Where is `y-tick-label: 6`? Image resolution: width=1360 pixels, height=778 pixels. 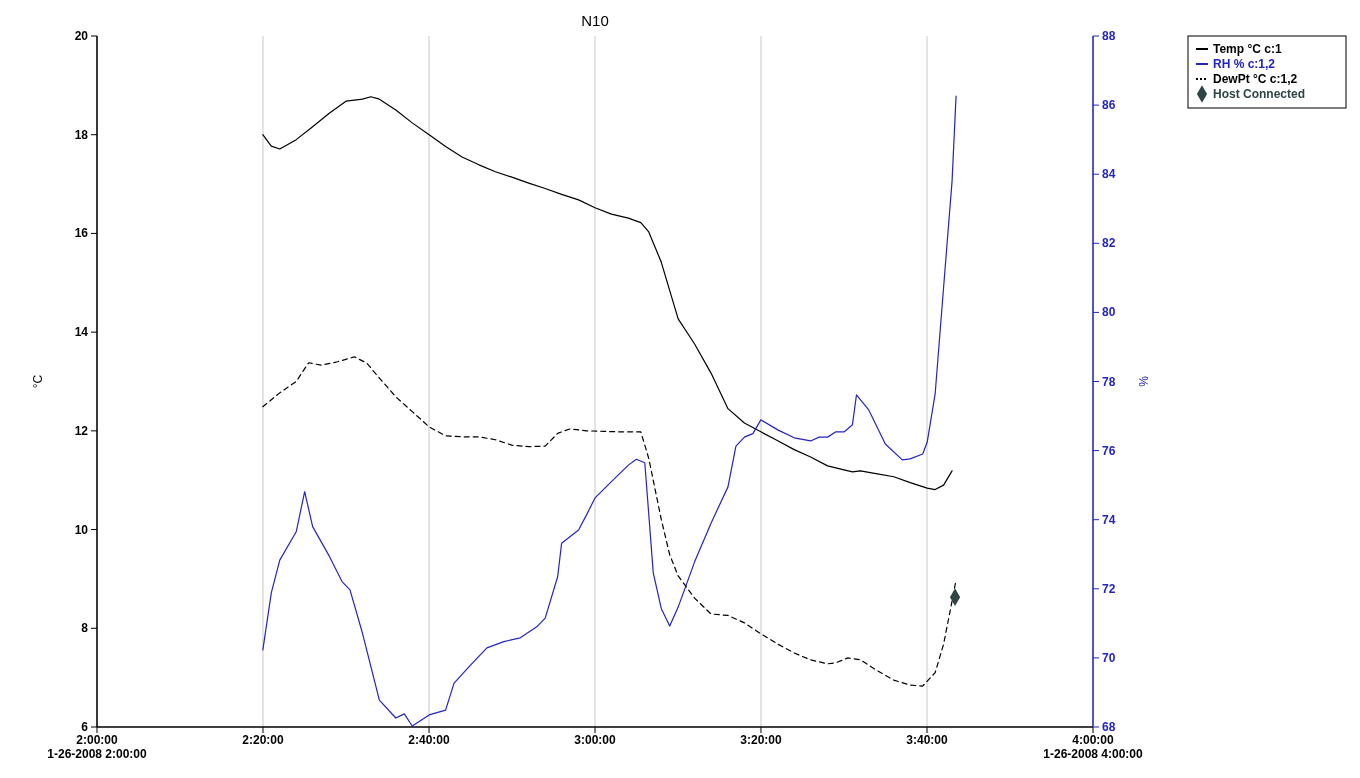
y-tick-label: 6 is located at coordinates (85, 727).